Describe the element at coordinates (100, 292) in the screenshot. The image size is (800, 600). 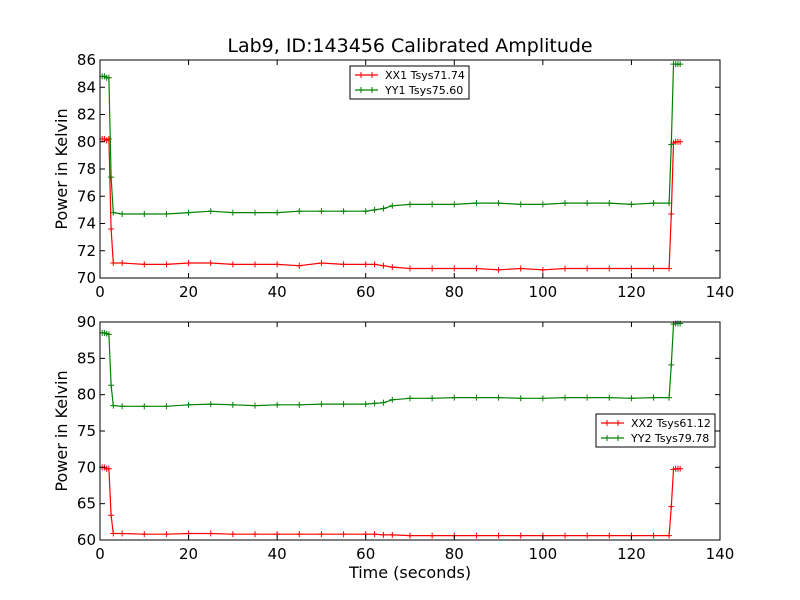
I see `x-tick-label: 0` at that location.